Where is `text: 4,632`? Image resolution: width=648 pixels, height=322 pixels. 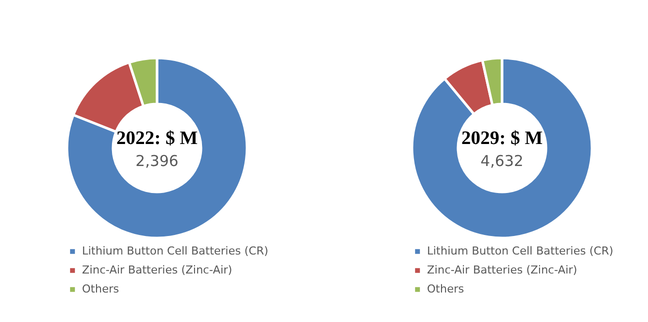
text: 4,632 is located at coordinates (502, 161).